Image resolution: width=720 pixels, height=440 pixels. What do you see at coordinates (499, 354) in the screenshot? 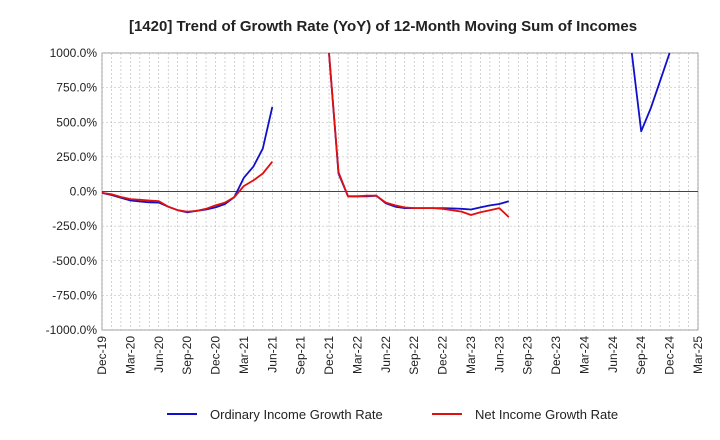
I see `x-tick-label: Jun-23` at bounding box center [499, 354].